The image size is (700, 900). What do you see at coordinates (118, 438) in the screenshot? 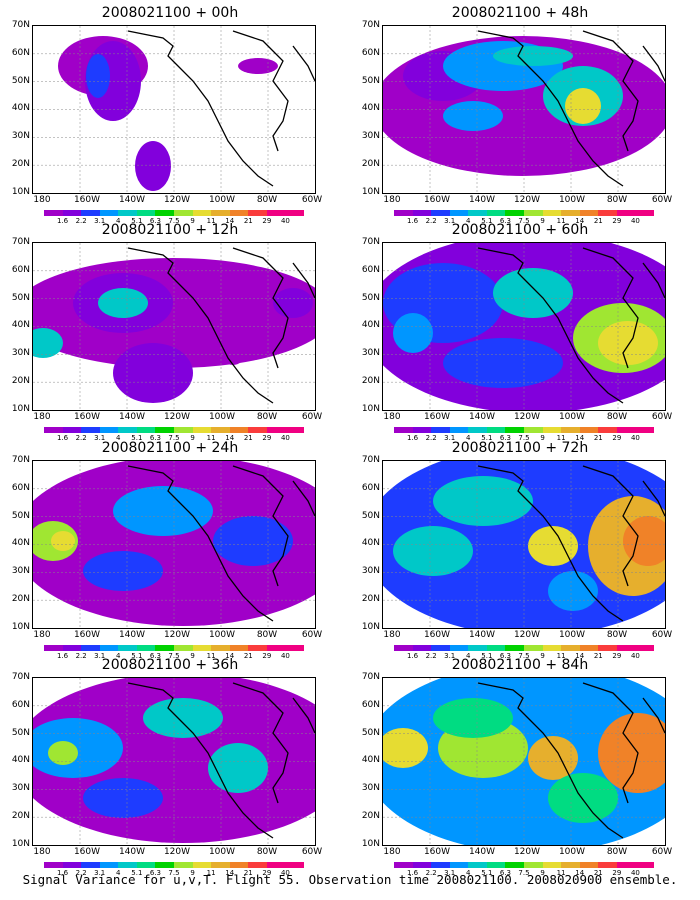
I see `colorbar-label: 4` at bounding box center [118, 438].